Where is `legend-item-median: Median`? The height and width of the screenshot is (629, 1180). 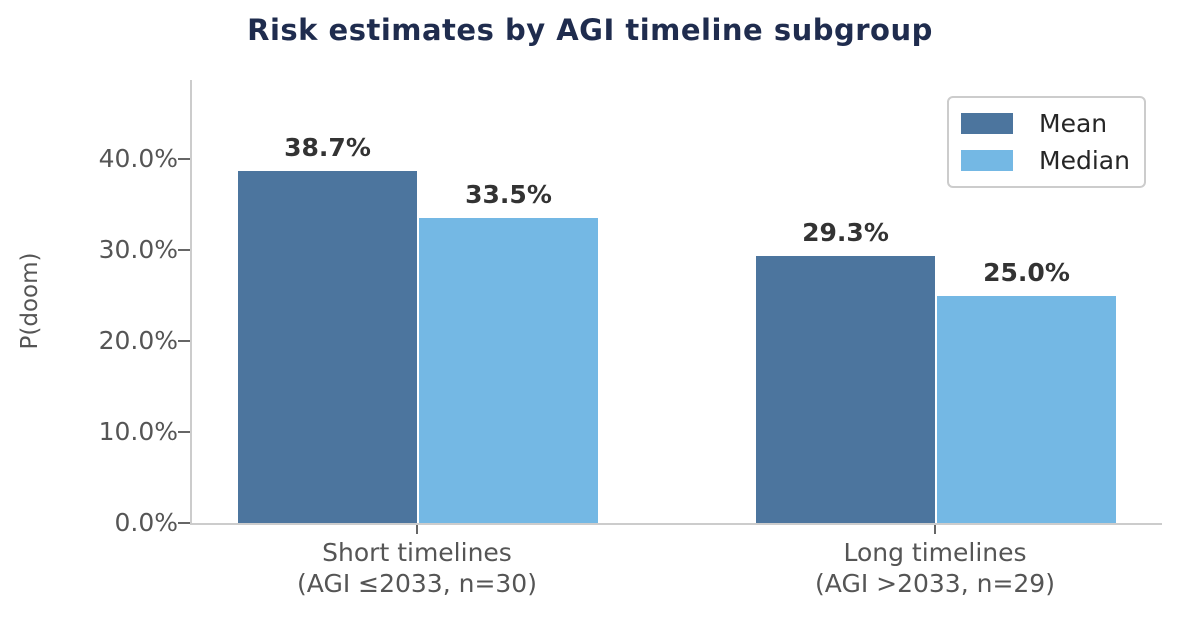
legend-item-median: Median is located at coordinates (1052, 160).